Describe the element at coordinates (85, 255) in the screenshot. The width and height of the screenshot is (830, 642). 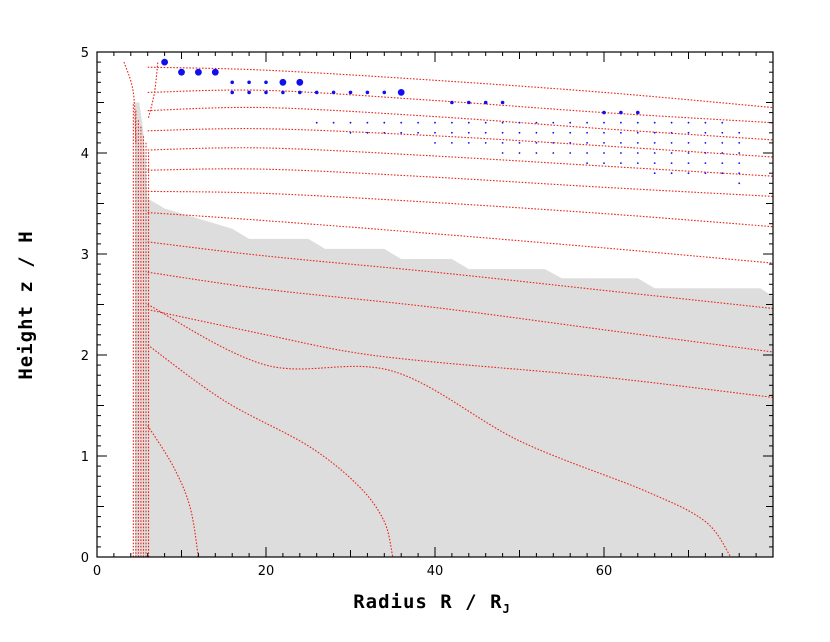
I see `y-tick-label-3: 3` at that location.